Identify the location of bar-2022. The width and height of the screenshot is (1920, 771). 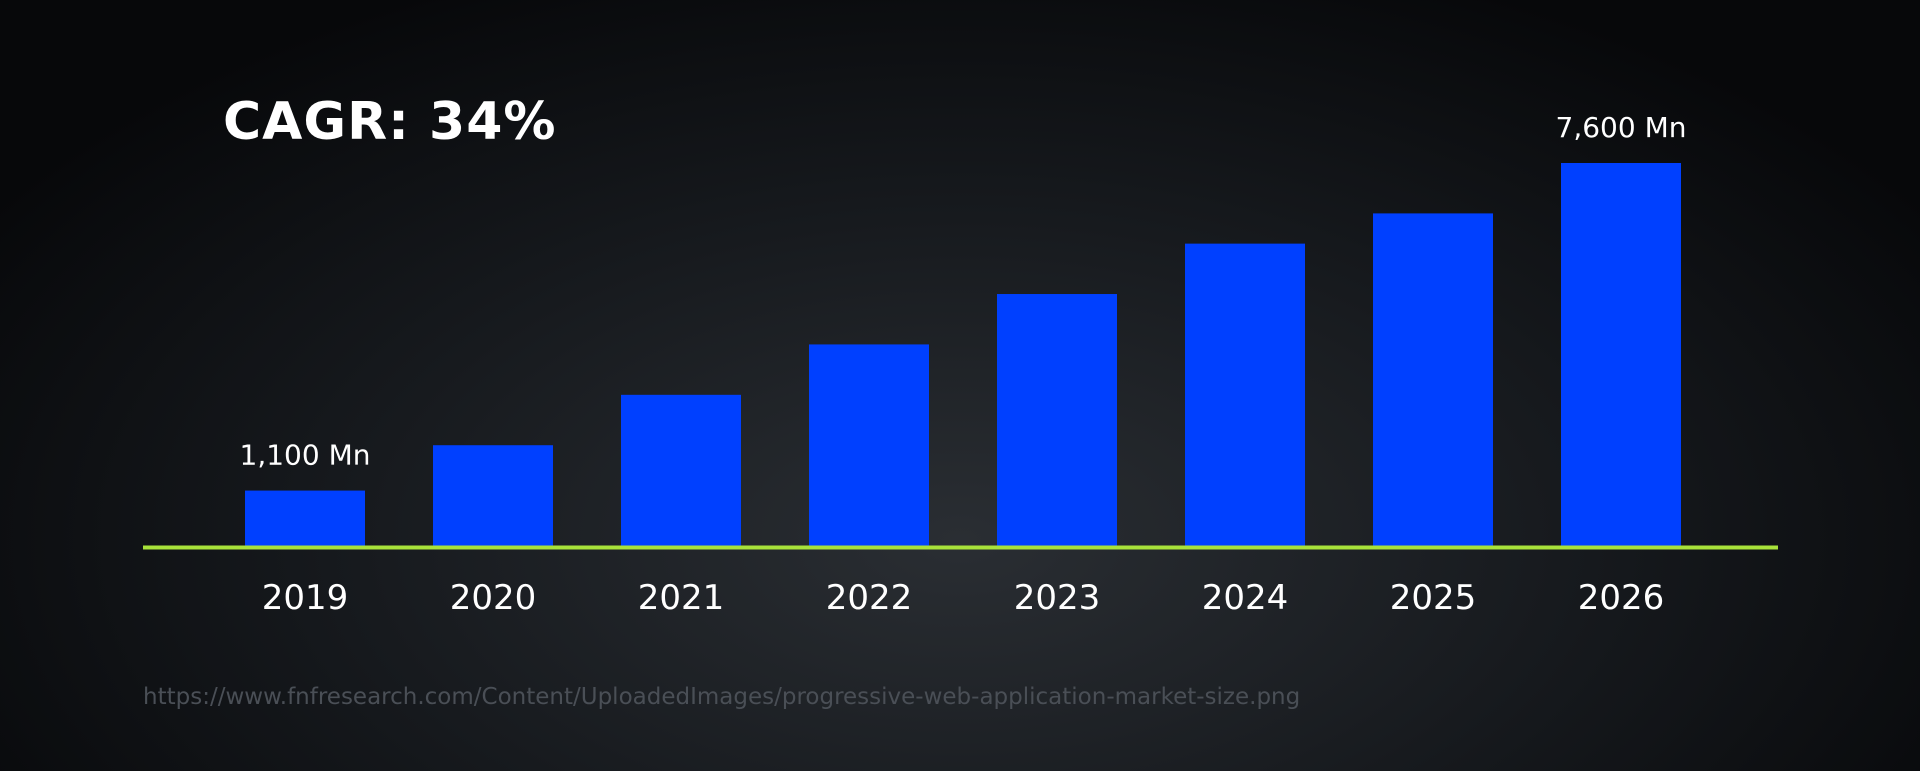
(869, 445).